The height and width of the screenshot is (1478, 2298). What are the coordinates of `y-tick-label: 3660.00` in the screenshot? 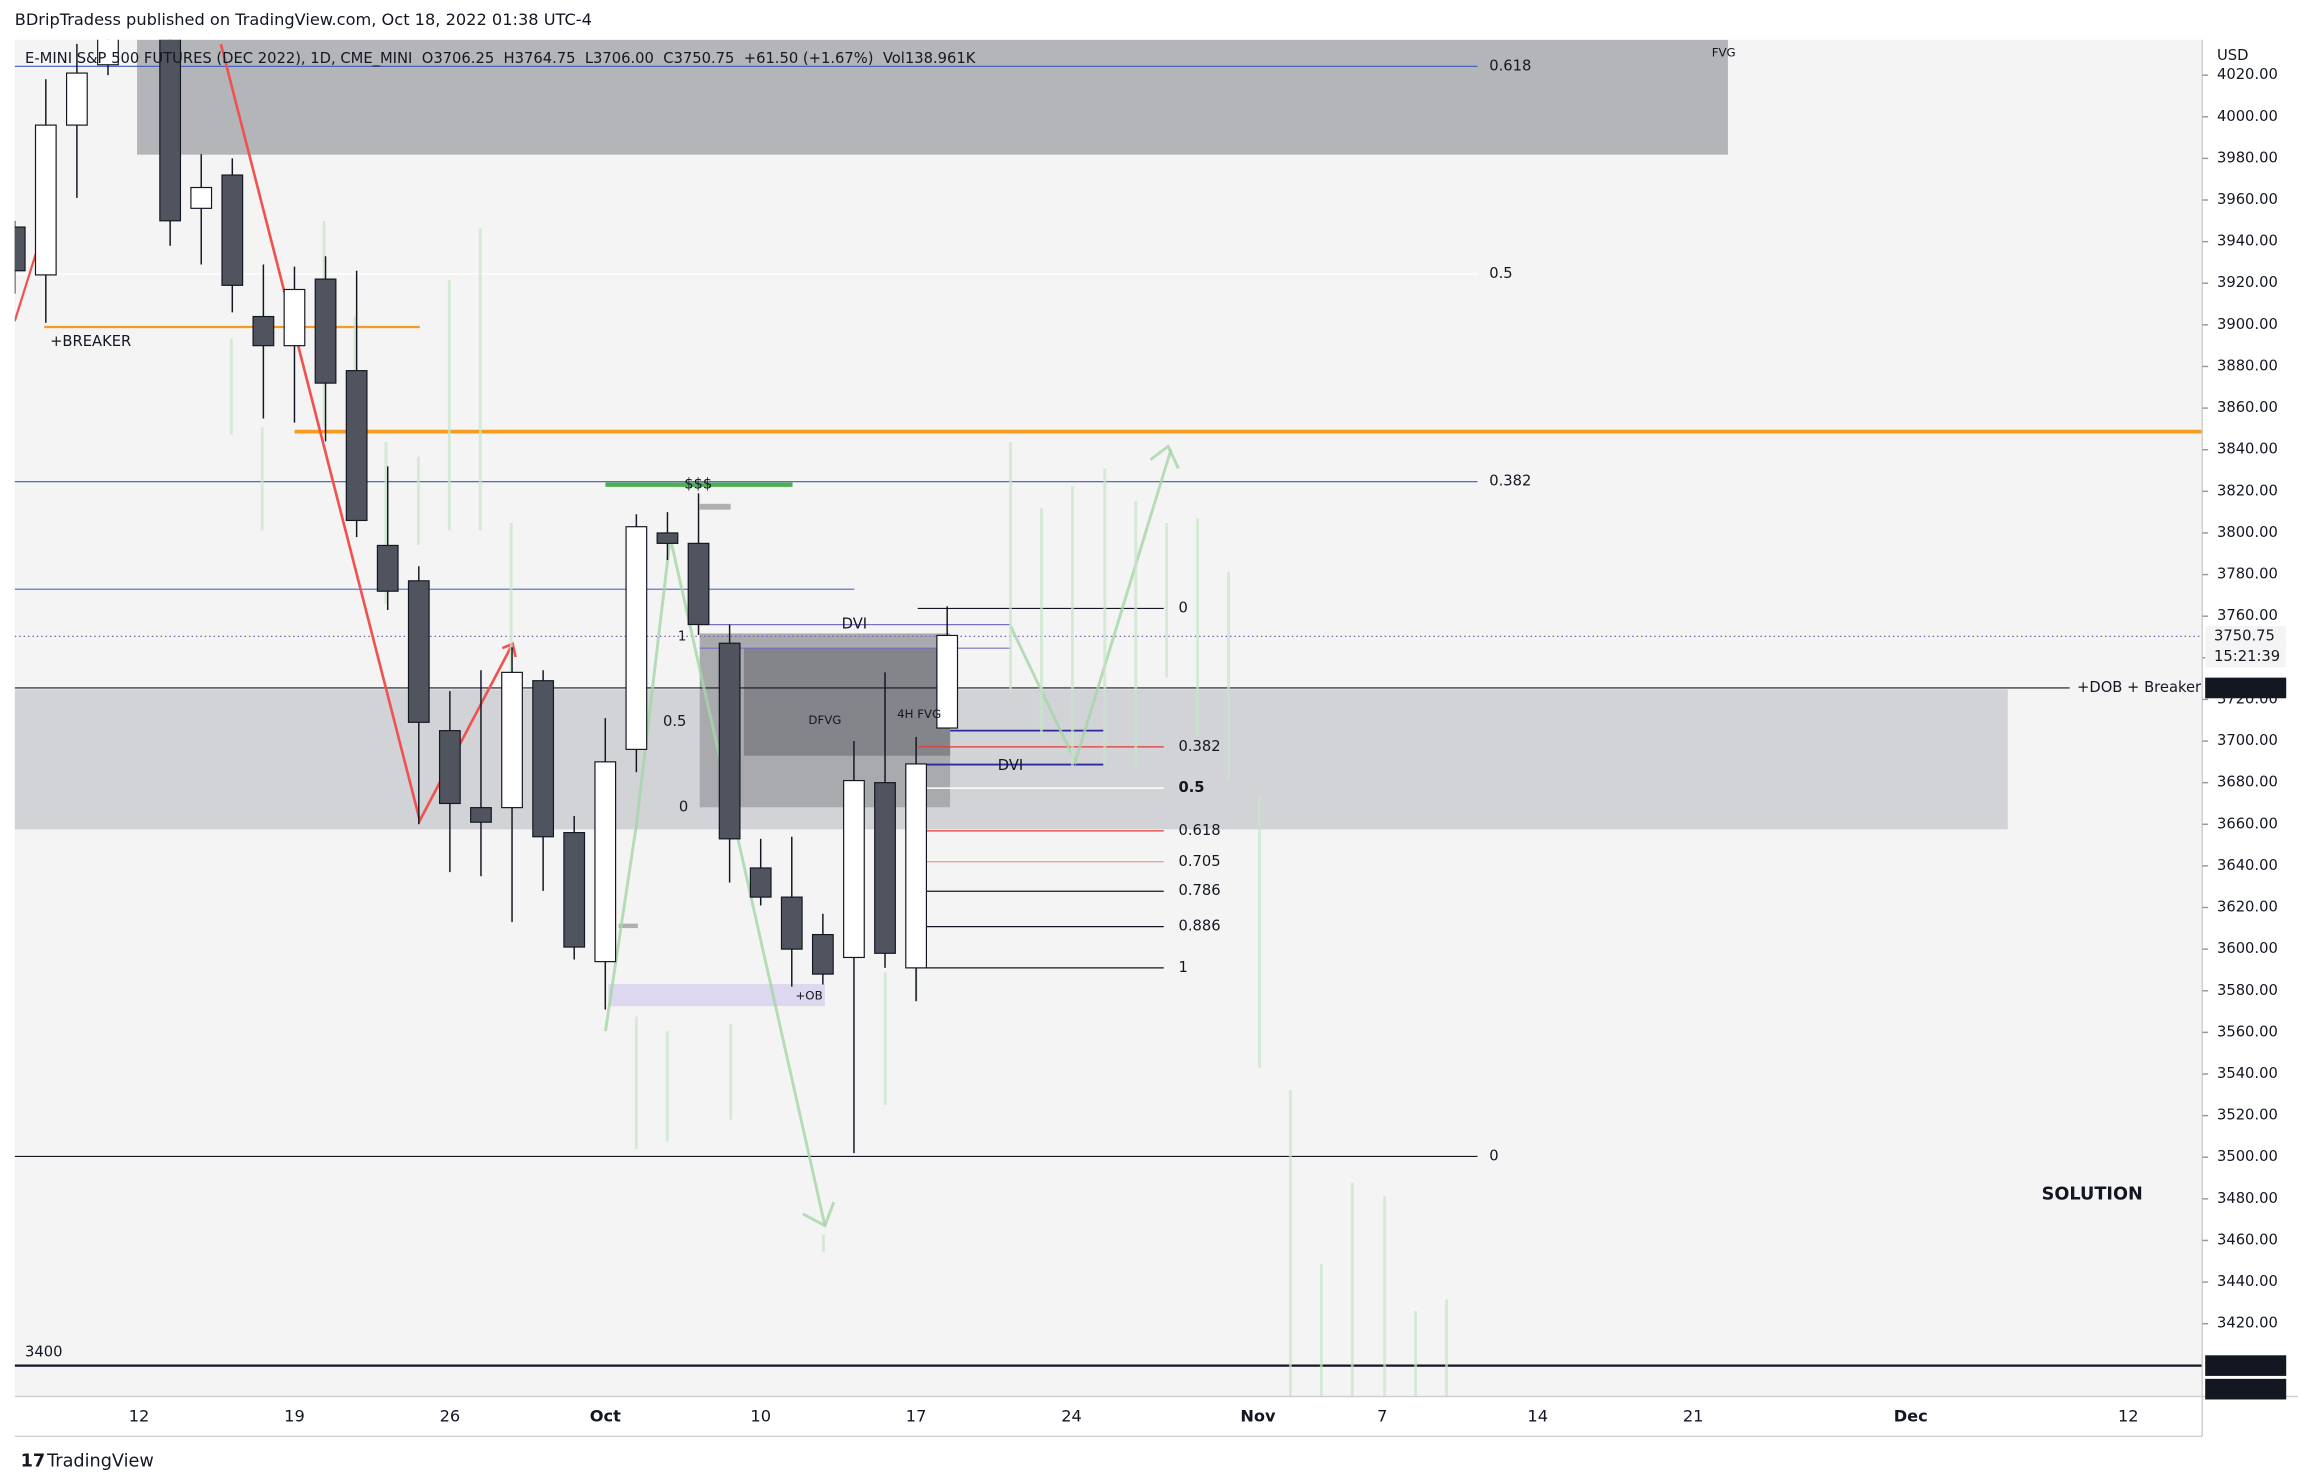 It's located at (2247, 823).